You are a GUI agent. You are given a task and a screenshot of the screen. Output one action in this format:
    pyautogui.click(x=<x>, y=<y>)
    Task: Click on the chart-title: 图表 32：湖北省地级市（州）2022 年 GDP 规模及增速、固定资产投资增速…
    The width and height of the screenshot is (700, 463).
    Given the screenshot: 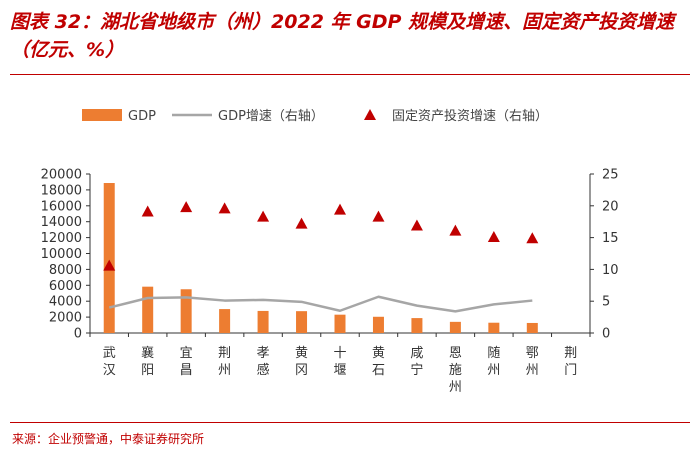 What is the action you would take?
    pyautogui.click(x=342, y=36)
    